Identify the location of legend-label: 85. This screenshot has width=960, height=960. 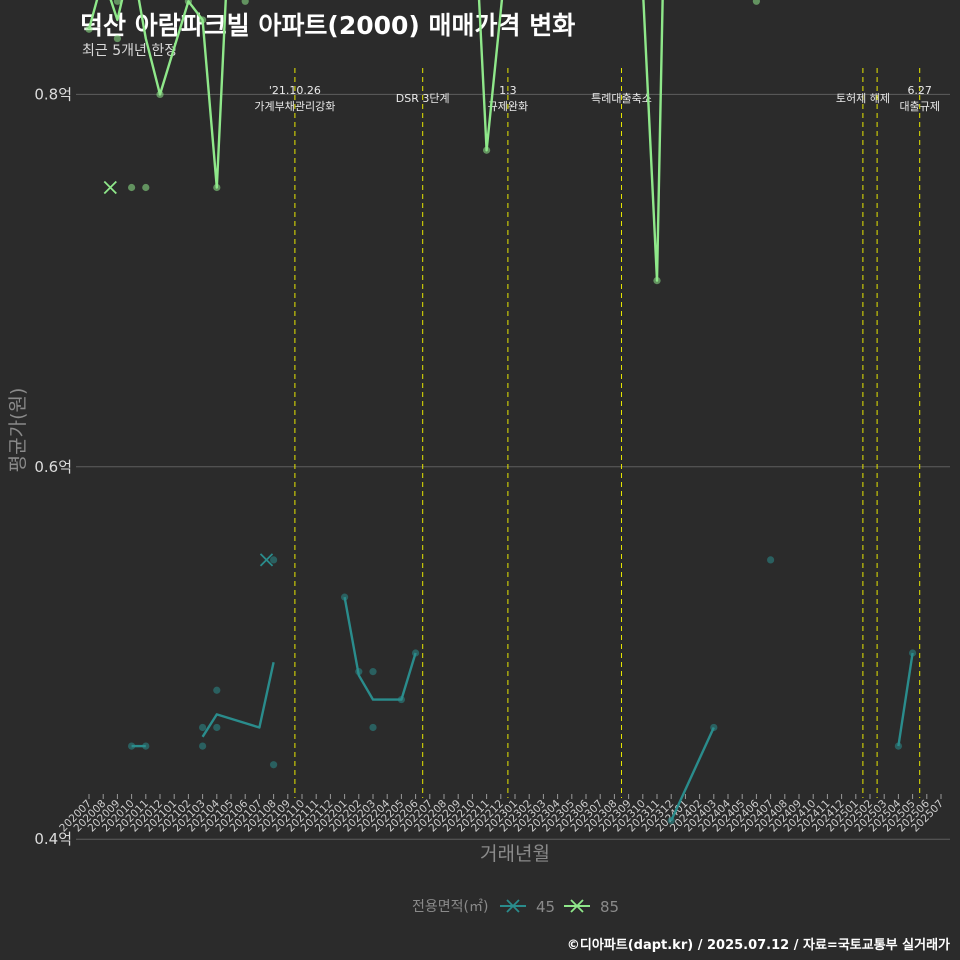
(609, 907).